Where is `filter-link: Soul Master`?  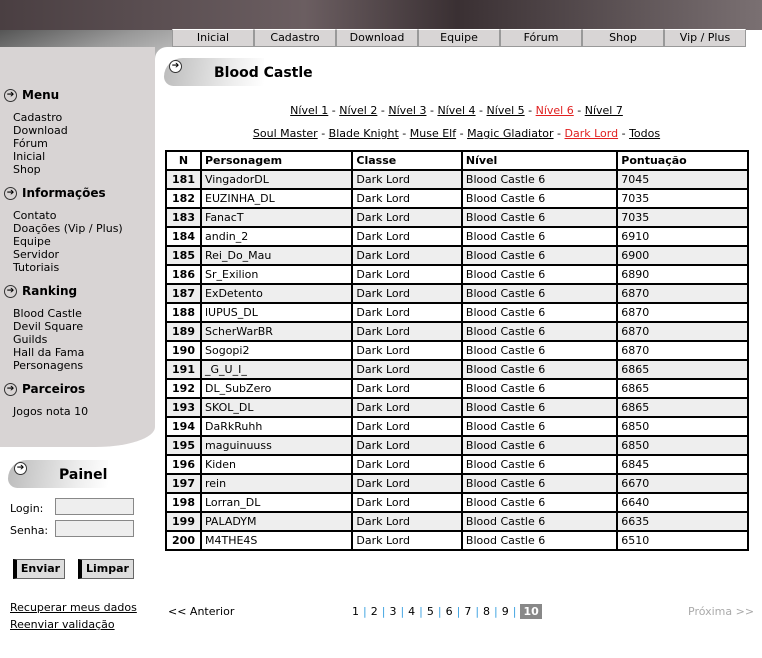
filter-link: Soul Master is located at coordinates (285, 133).